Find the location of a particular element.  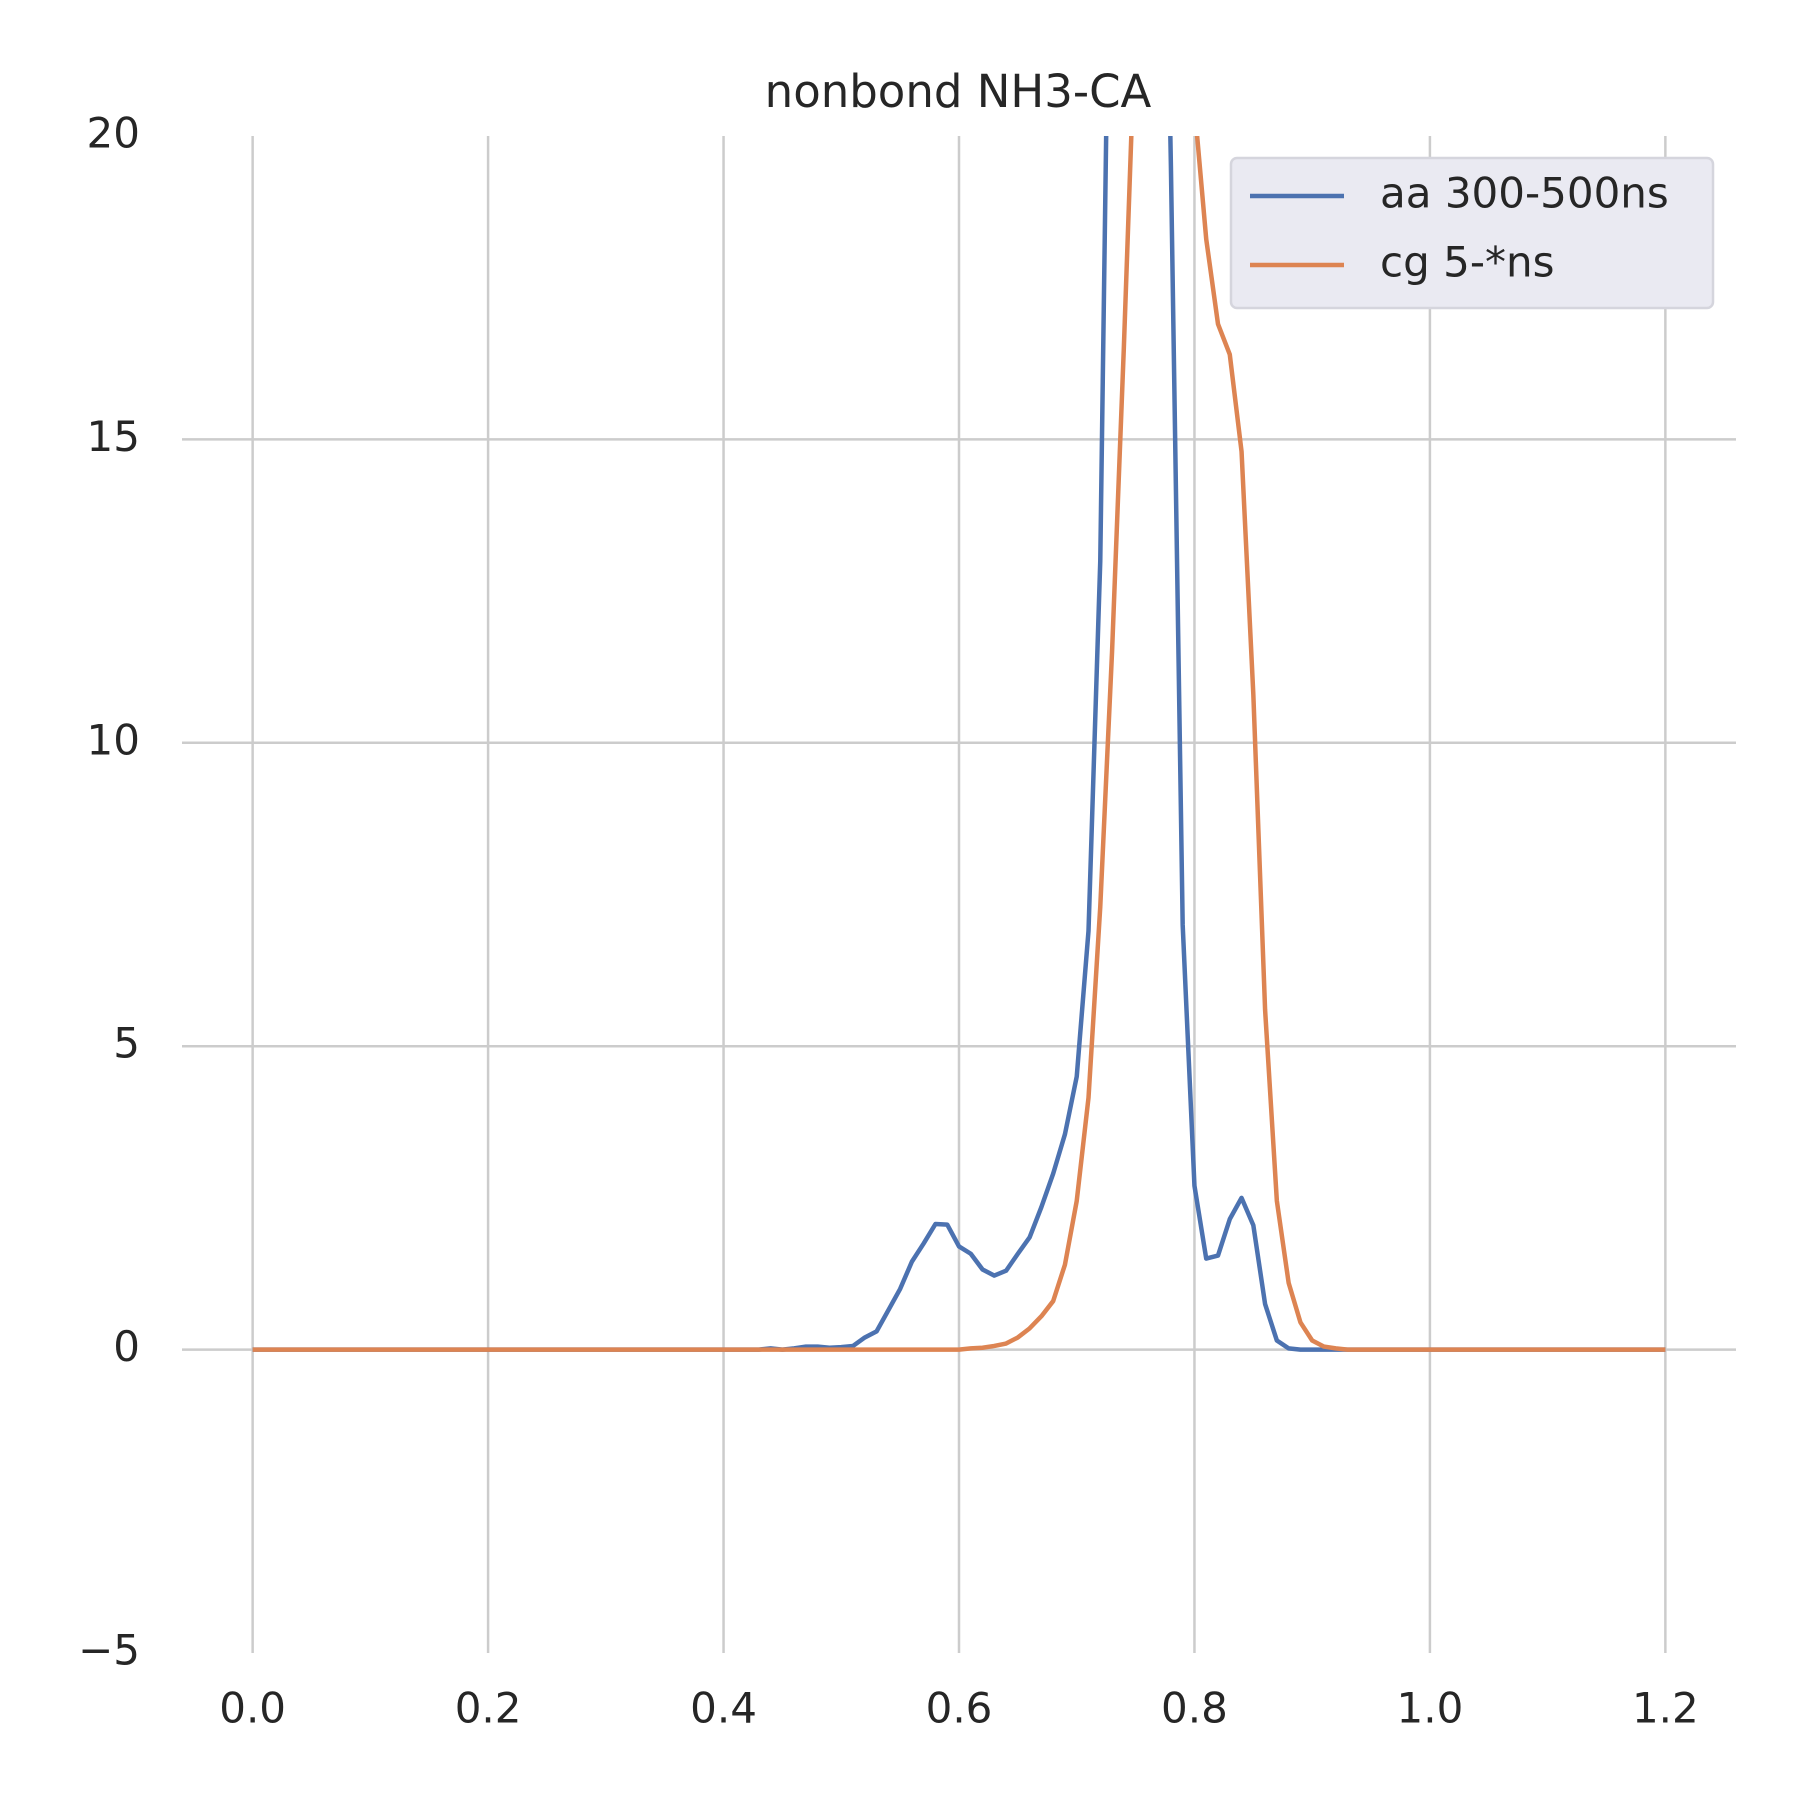

y-tick-label: 20 is located at coordinates (113, 133).